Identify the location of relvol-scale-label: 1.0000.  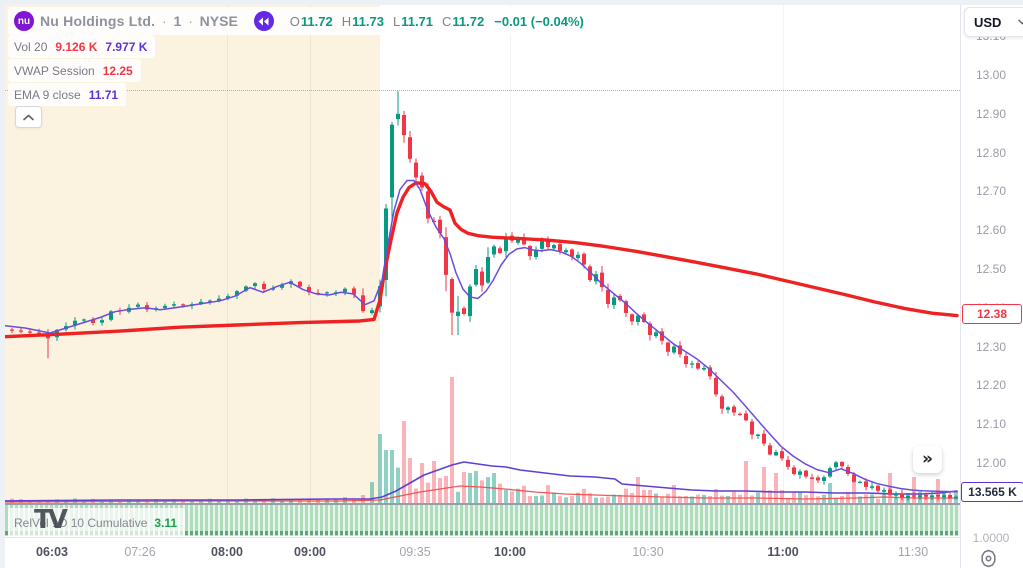
(991, 538).